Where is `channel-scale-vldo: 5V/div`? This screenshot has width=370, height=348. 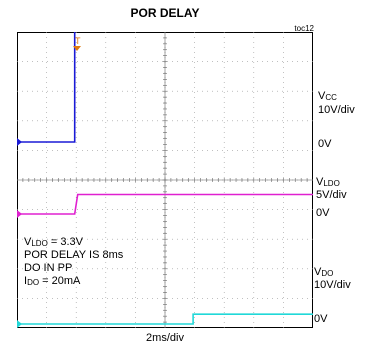
channel-scale-vldo: 5V/div is located at coordinates (331, 195).